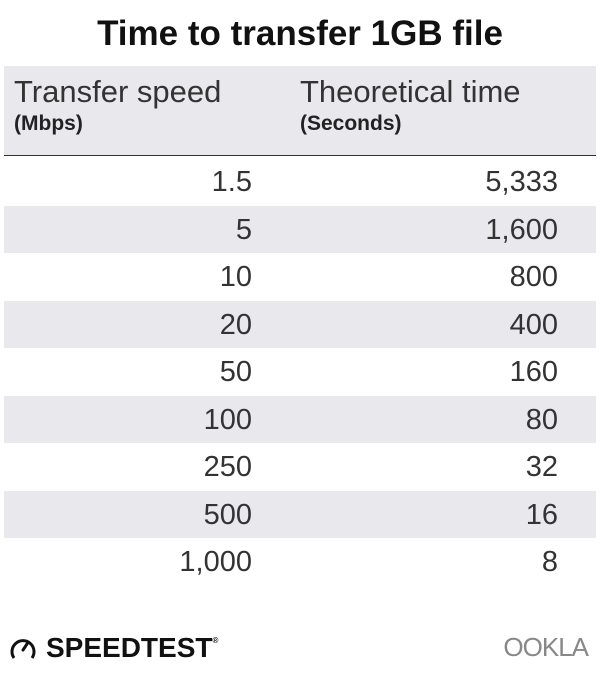  What do you see at coordinates (300, 514) in the screenshot?
I see `table-row: 500 16` at bounding box center [300, 514].